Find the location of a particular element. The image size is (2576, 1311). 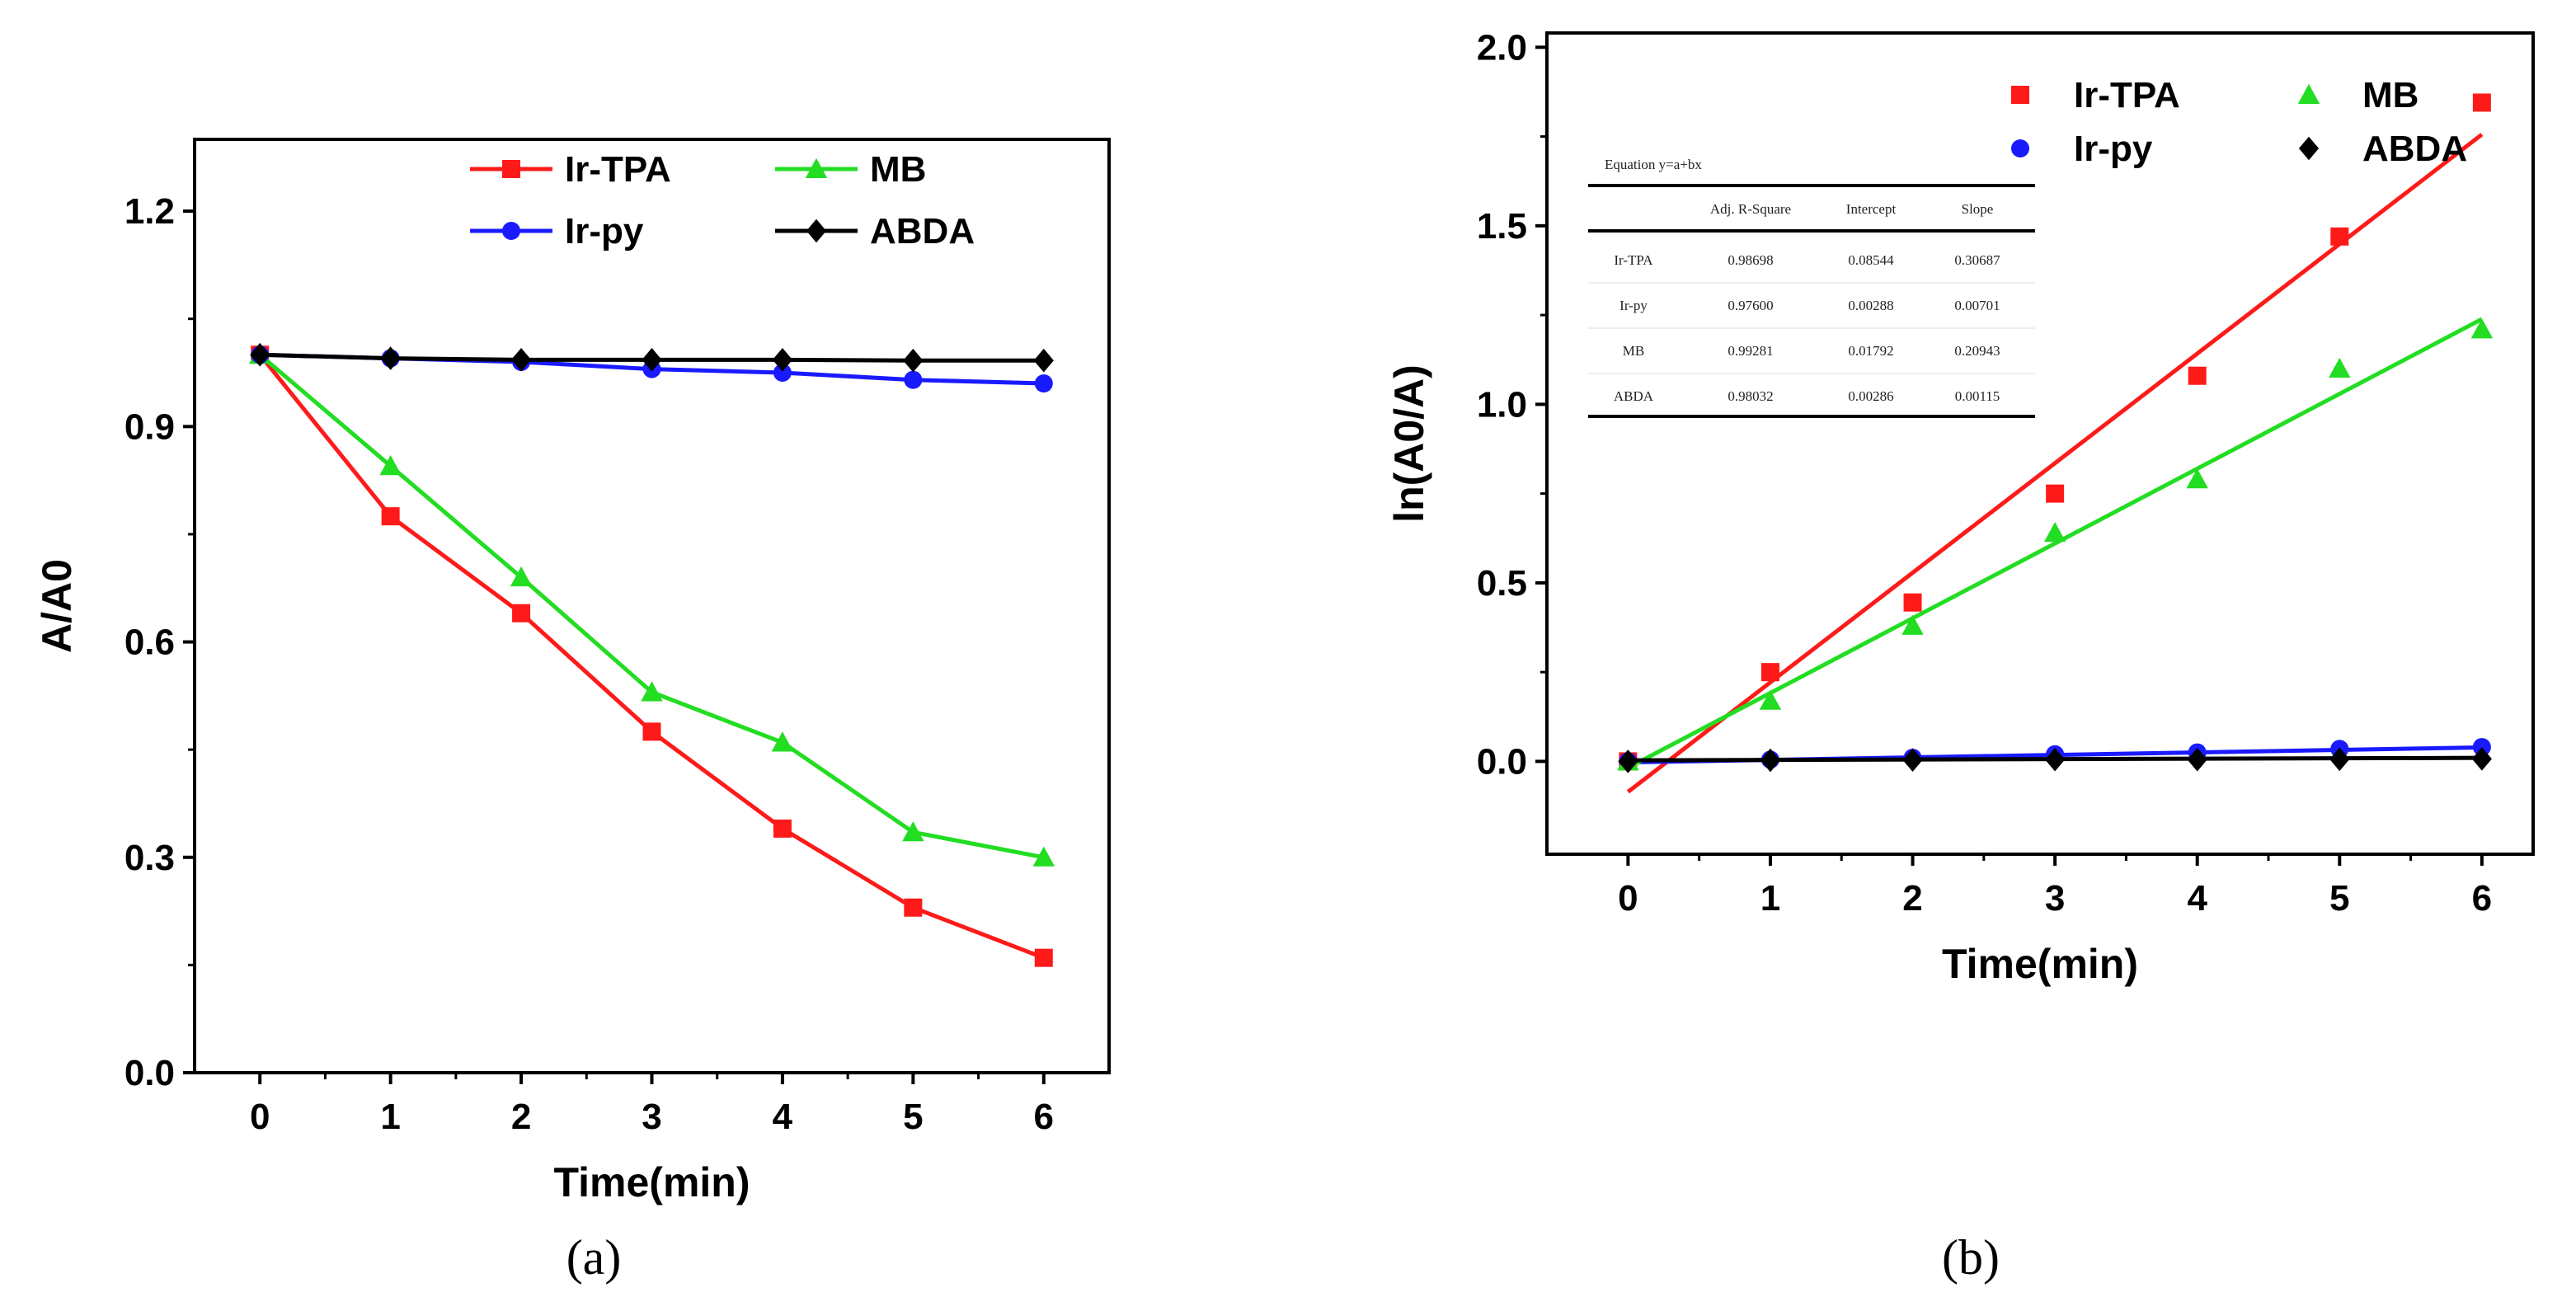

fit-line is located at coordinates (2055, 543).